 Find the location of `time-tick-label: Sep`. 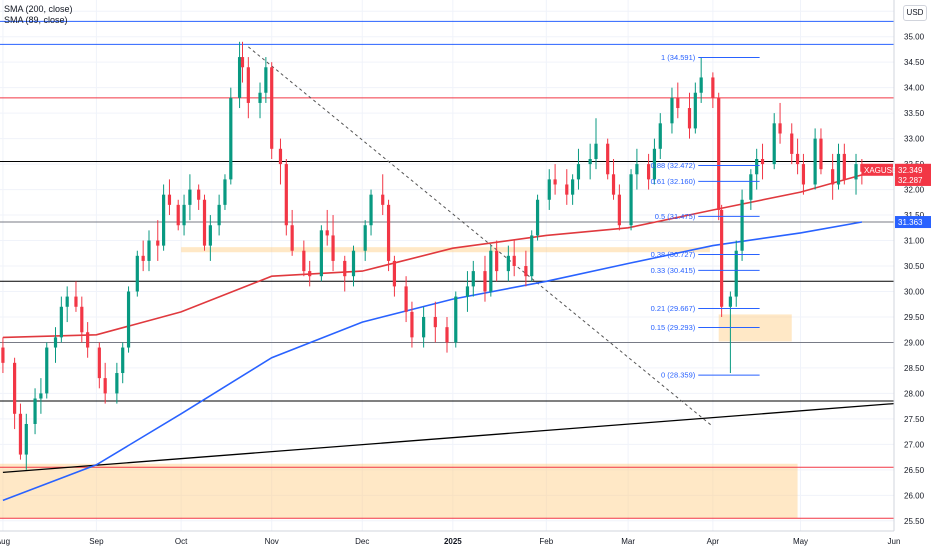

time-tick-label: Sep is located at coordinates (96, 541).